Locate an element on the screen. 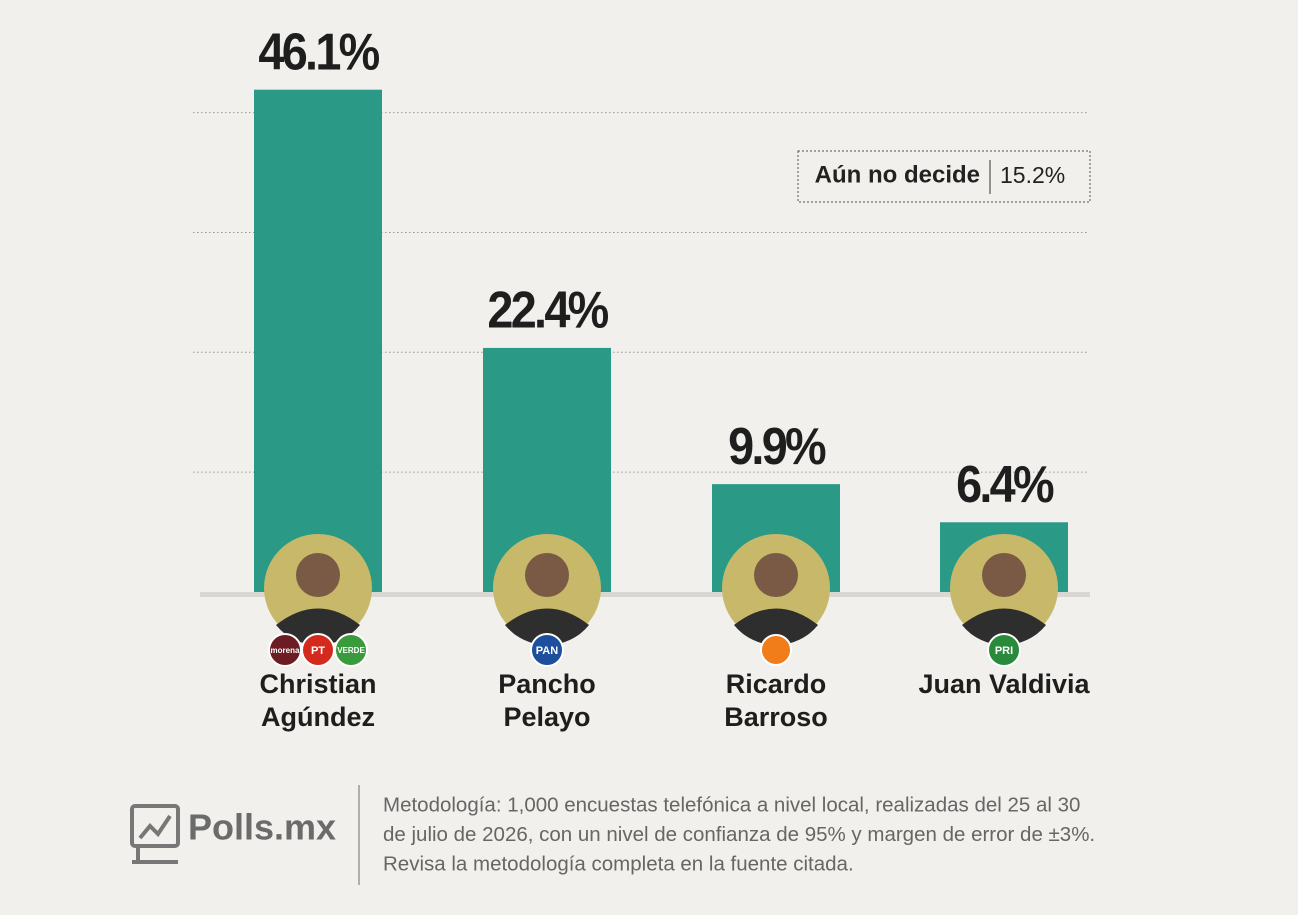 The width and height of the screenshot is (1298, 915). candidate-name: Christian Agúndez is located at coordinates (318, 700).